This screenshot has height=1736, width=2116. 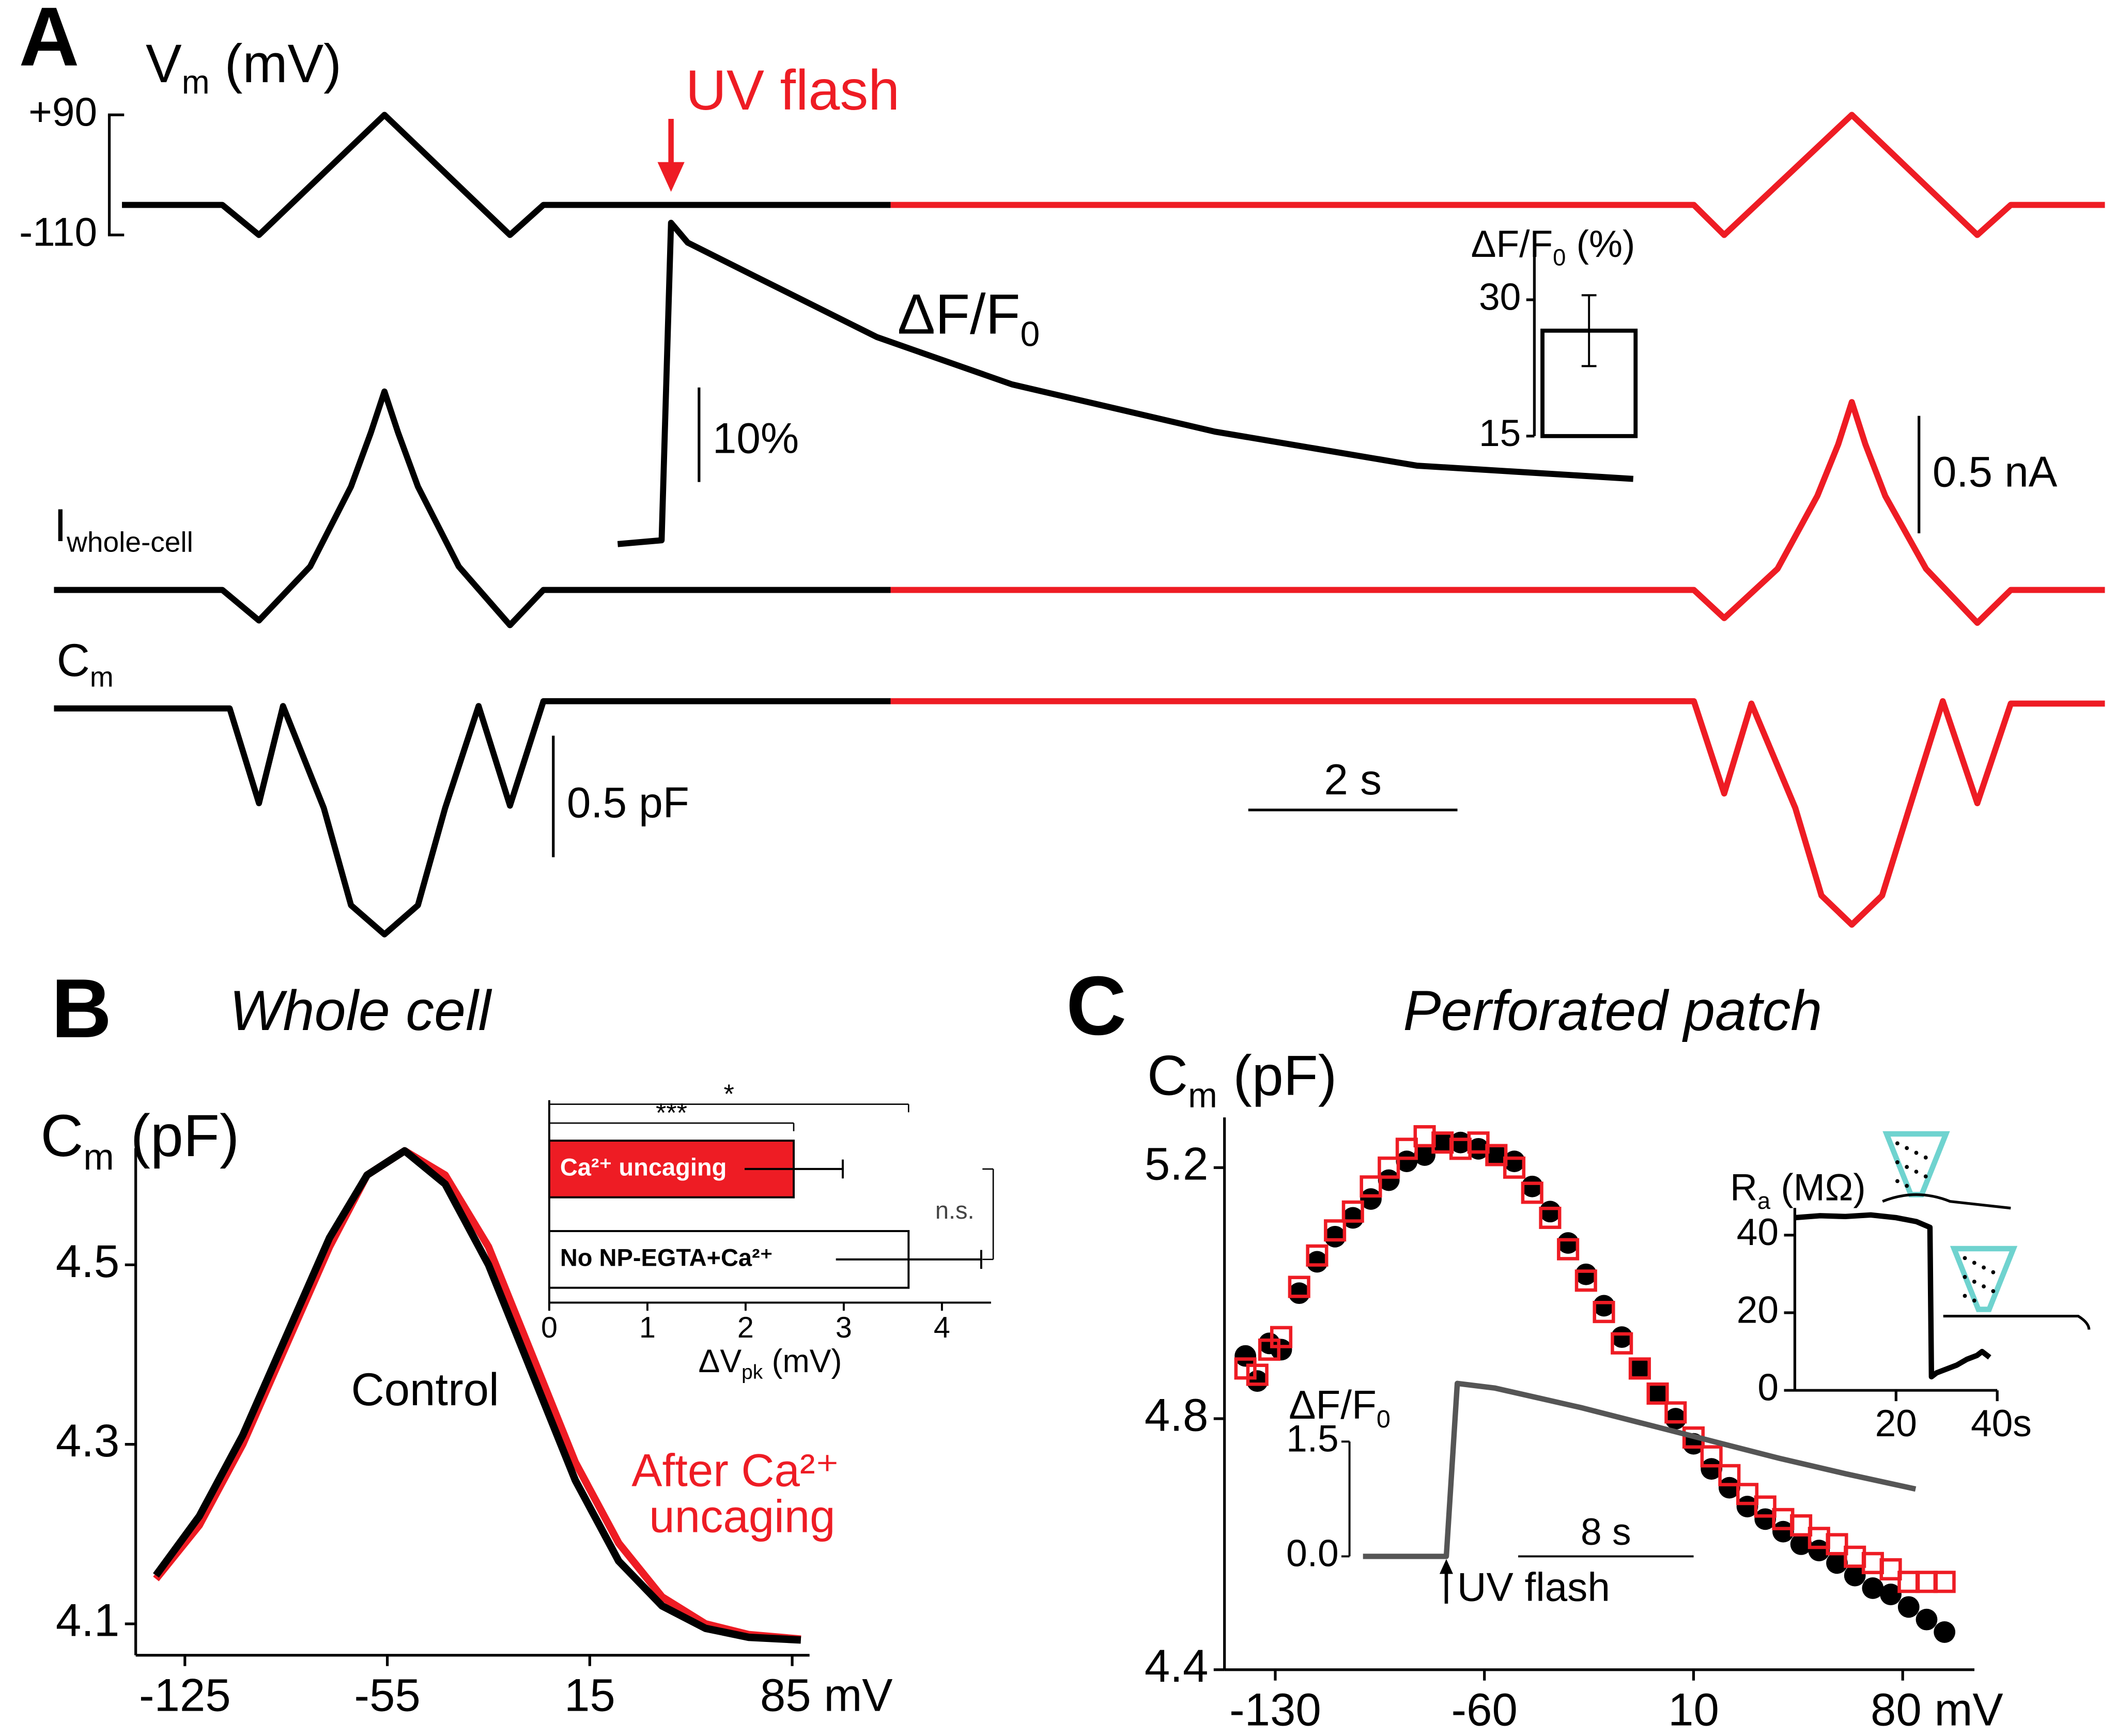 I want to click on y-label: Ra (MΩ), so click(x=1798, y=1190).